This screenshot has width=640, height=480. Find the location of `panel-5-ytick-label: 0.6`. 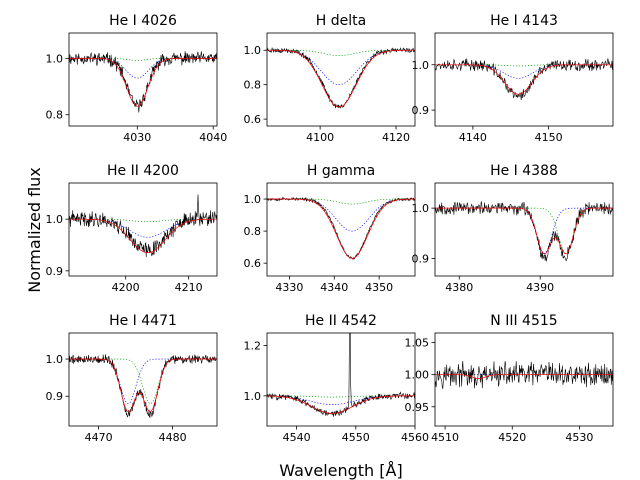

panel-5-ytick-label: 0.6 is located at coordinates (253, 263).